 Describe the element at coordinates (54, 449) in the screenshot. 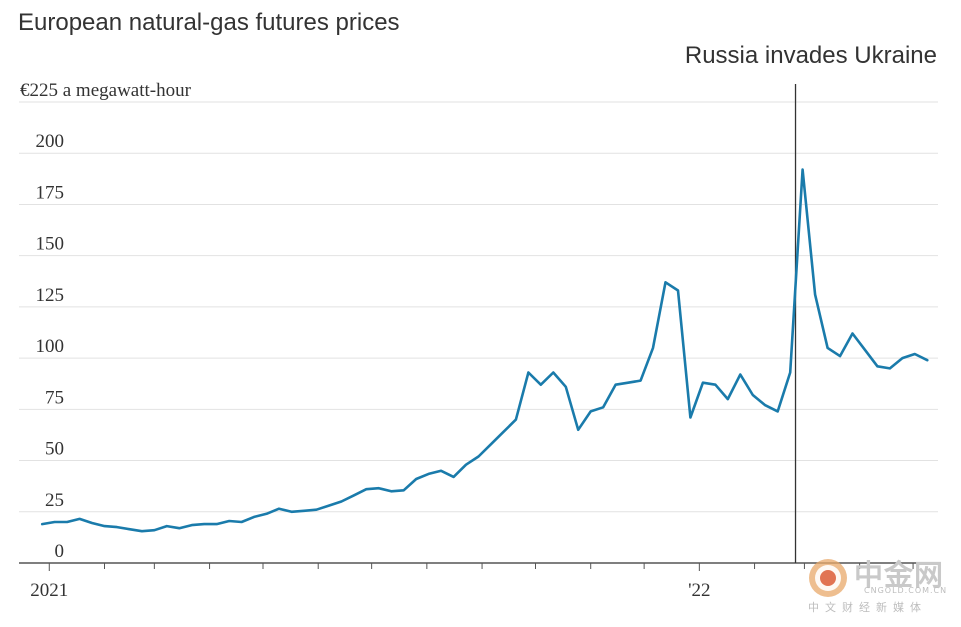

I see `y-tick-label-50: 50` at that location.